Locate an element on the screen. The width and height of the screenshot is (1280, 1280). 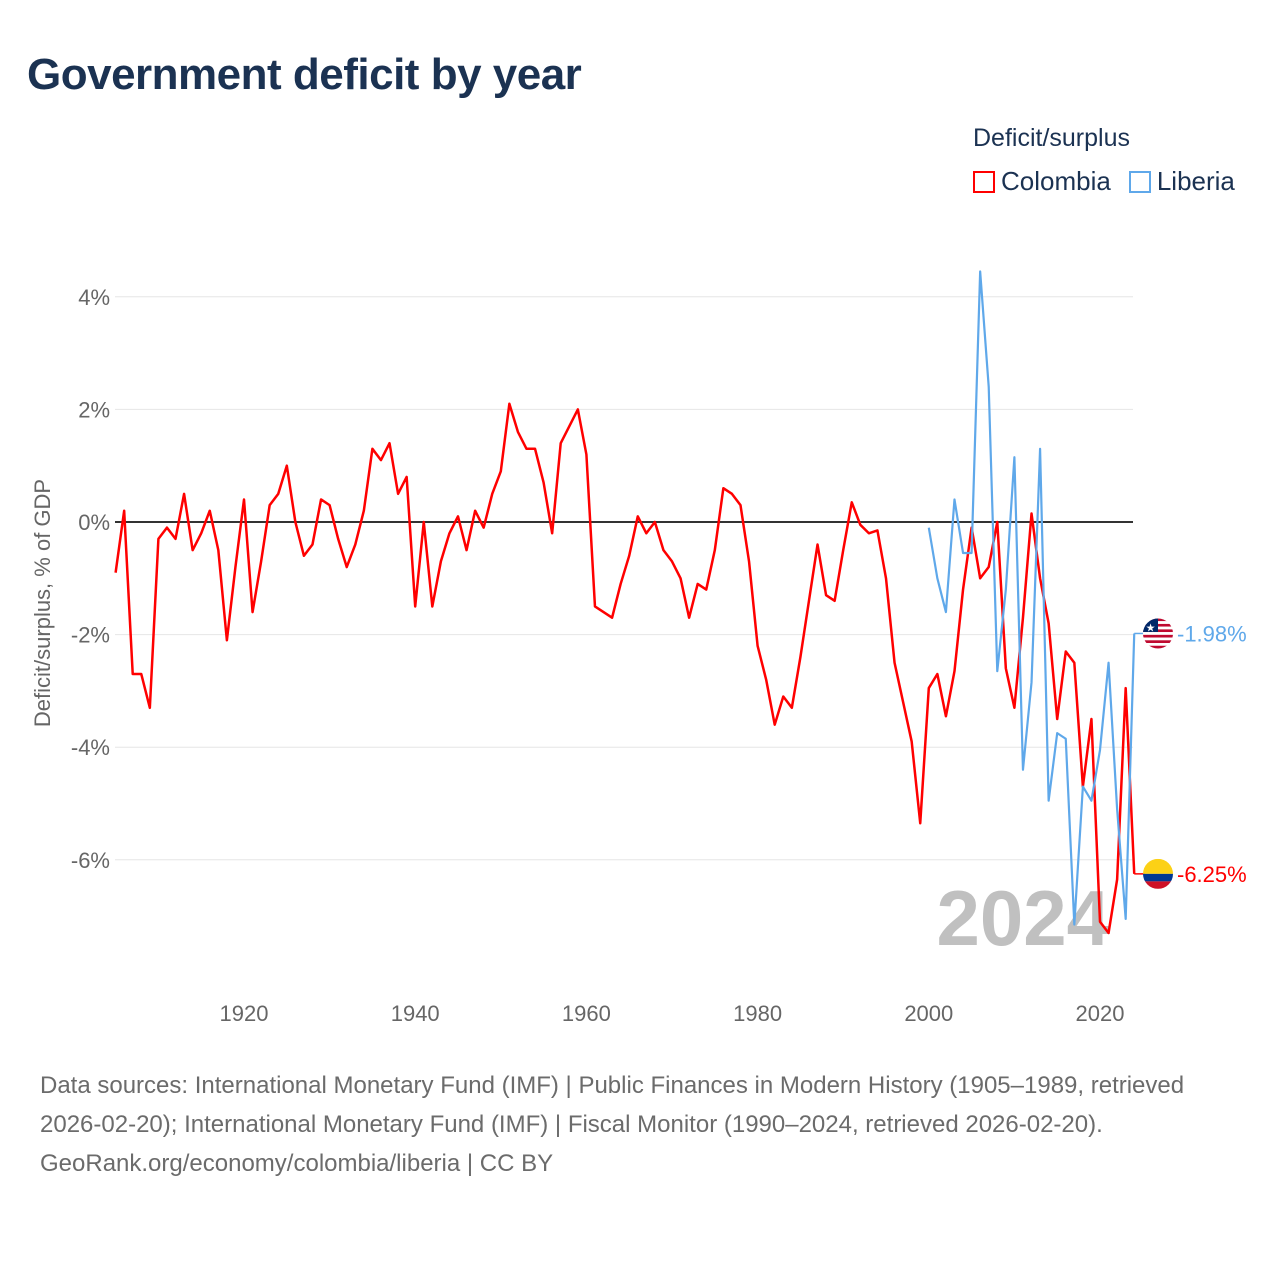
x-tick-label: 1980 is located at coordinates (757, 1013).